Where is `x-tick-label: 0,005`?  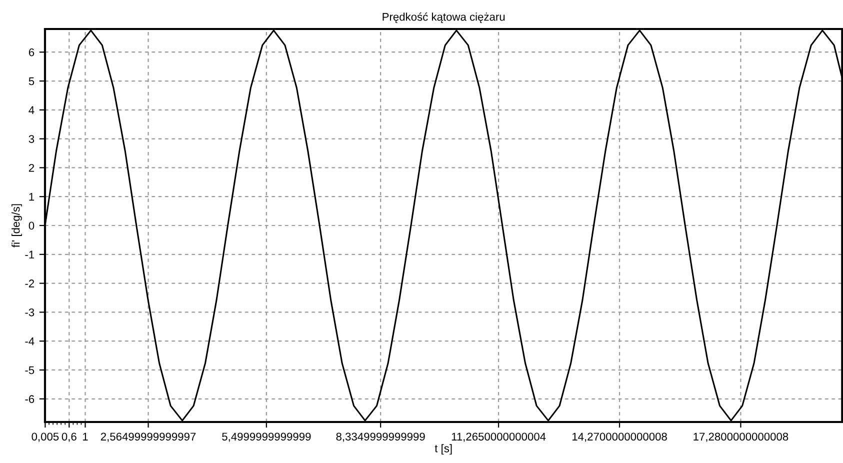 x-tick-label: 0,005 is located at coordinates (45, 437).